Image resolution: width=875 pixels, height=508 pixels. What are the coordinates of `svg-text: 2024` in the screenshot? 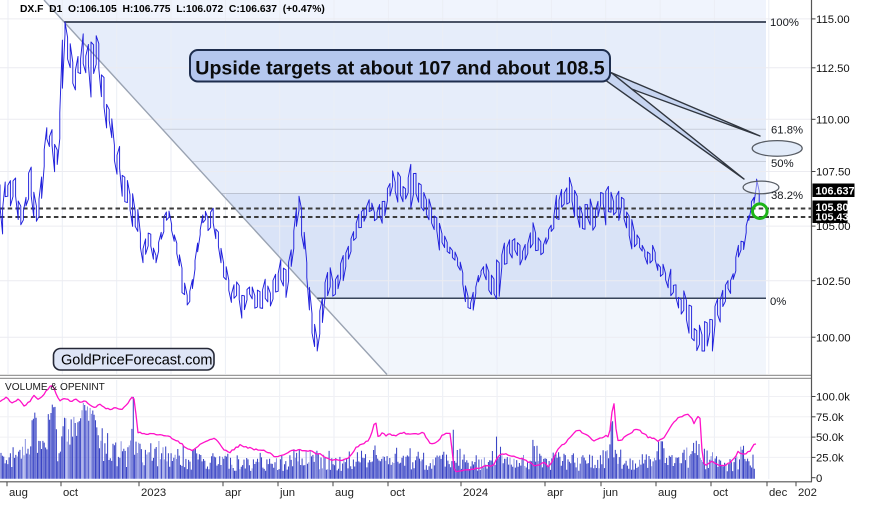 It's located at (475, 493).